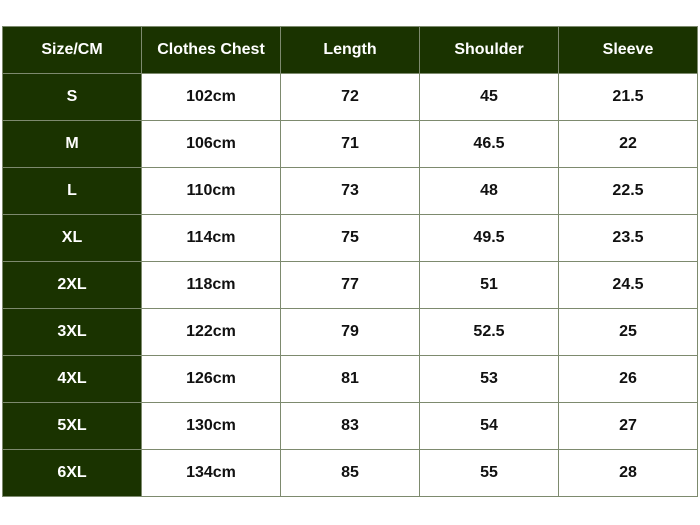 Image resolution: width=700 pixels, height=525 pixels. I want to click on table-cell: 114cm, so click(211, 238).